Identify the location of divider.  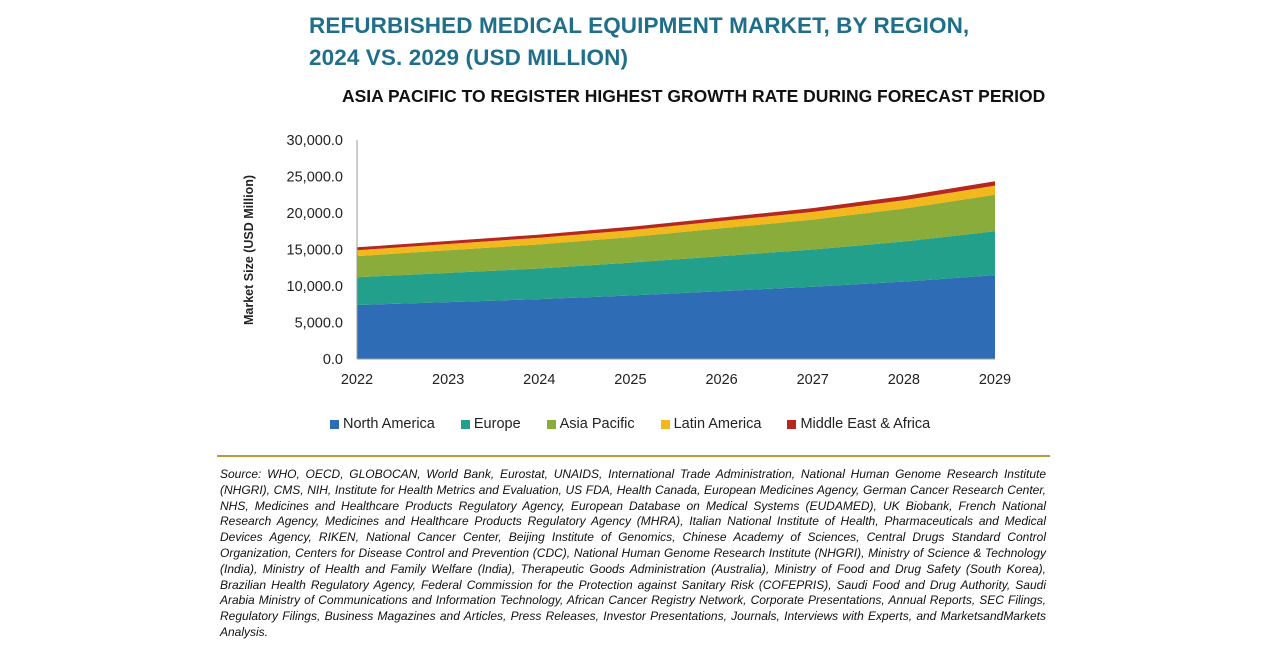
(633, 456).